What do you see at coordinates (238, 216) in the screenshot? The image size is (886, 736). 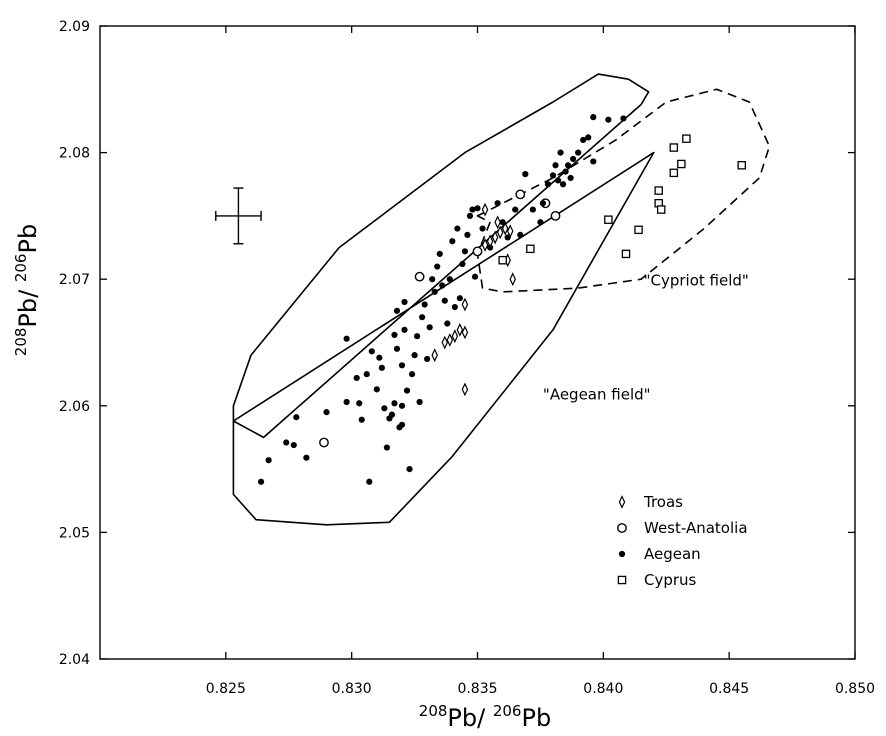 I see `error-bar` at bounding box center [238, 216].